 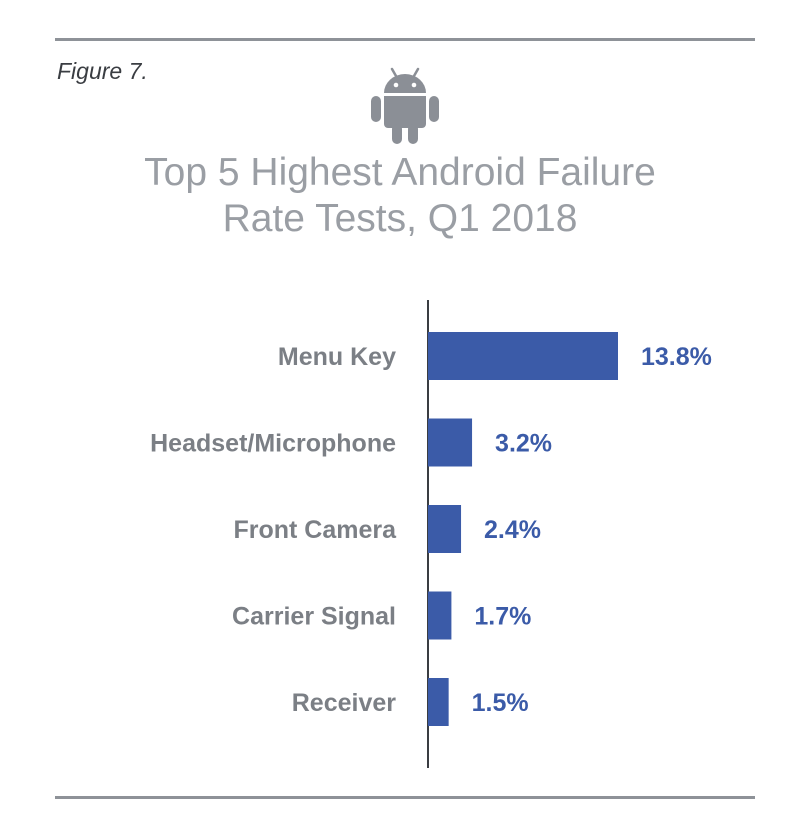 I want to click on value-label: 1.7%, so click(x=502, y=617).